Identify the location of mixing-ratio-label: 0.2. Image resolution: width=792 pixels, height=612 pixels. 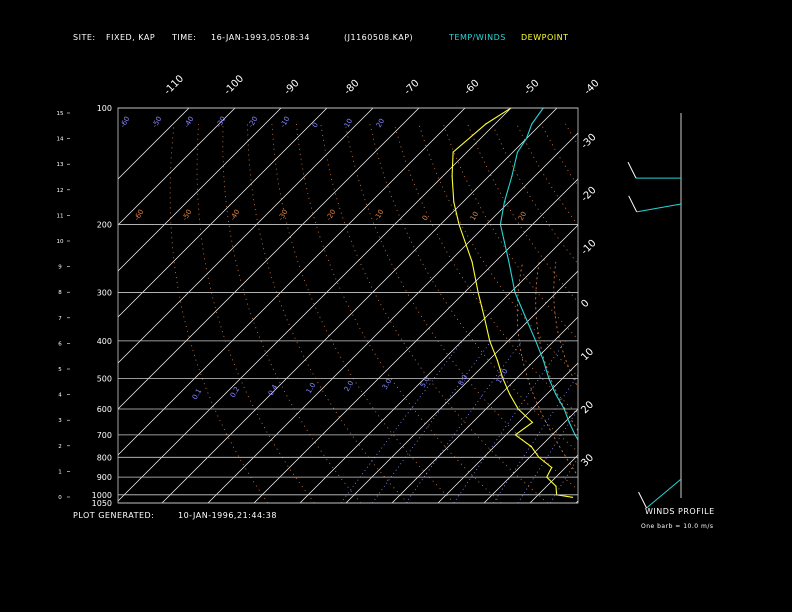
(235, 392).